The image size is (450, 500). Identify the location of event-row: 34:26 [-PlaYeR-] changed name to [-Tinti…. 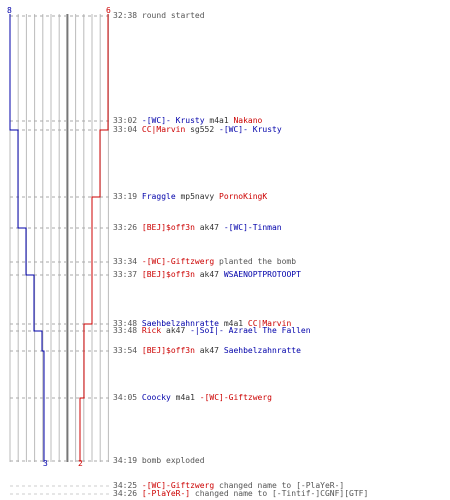
(240, 493).